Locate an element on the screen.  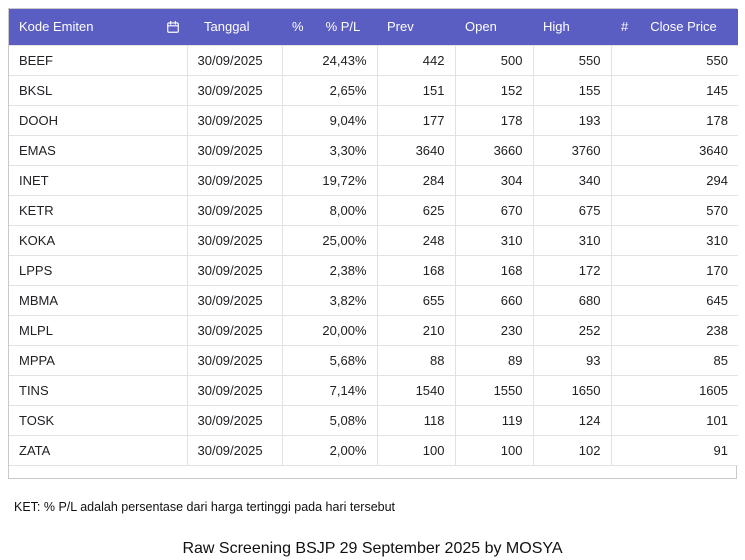
cell-open: 1550 is located at coordinates (494, 390).